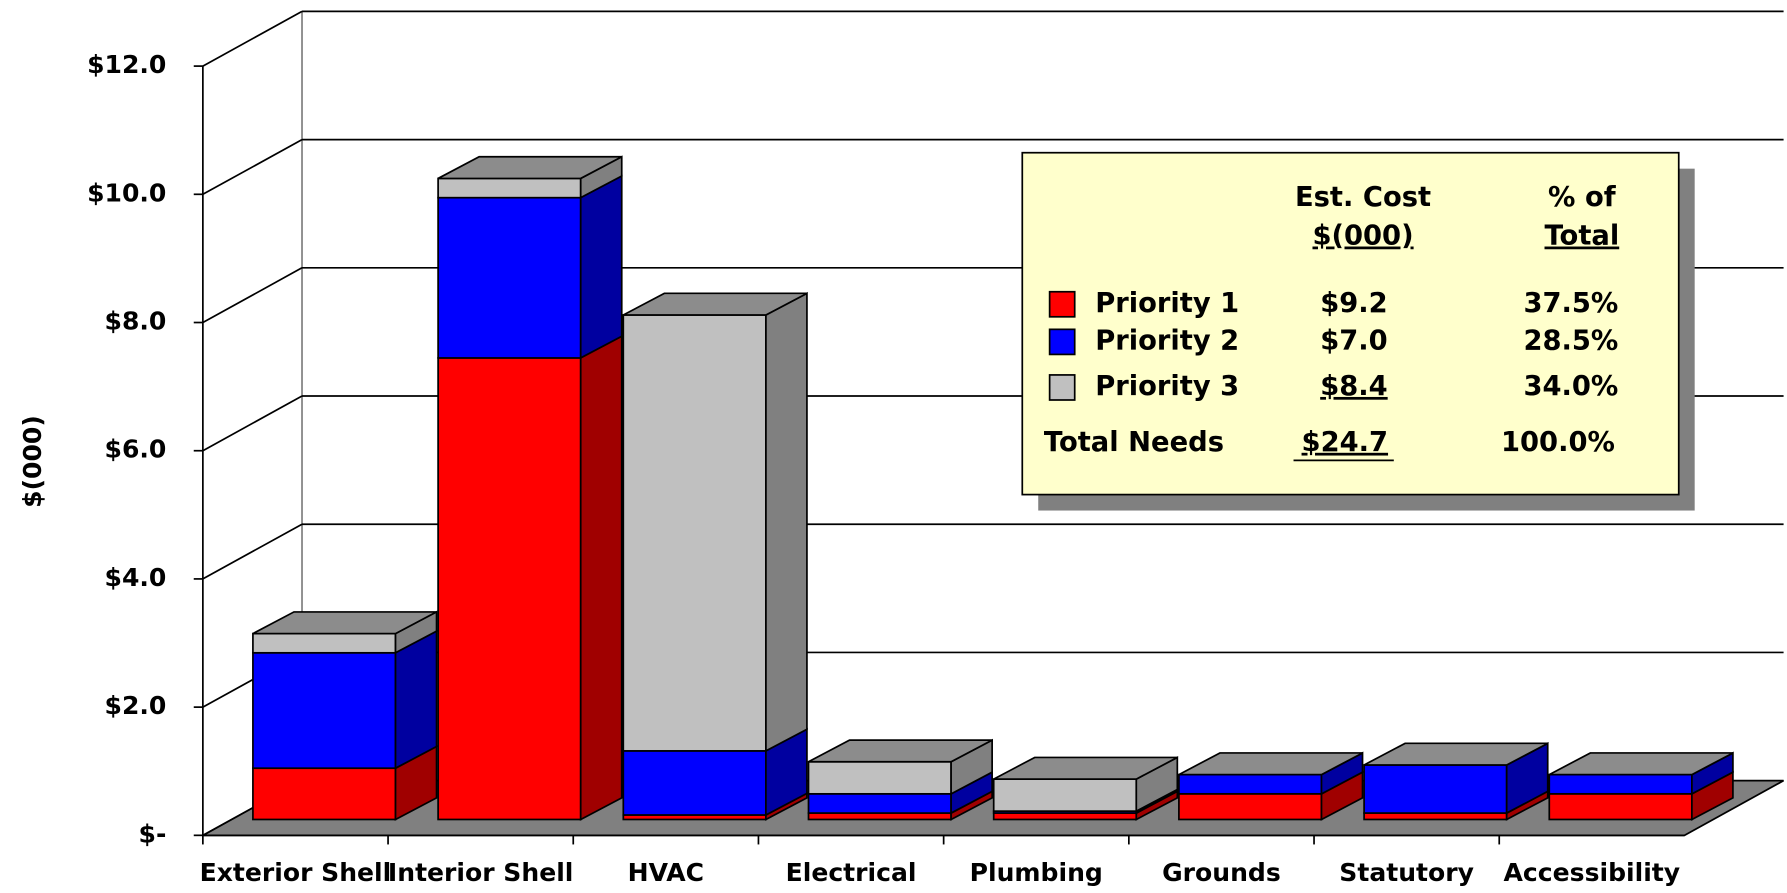 Image resolution: width=1787 pixels, height=893 pixels. I want to click on legend-text: $9.2, so click(1353, 303).